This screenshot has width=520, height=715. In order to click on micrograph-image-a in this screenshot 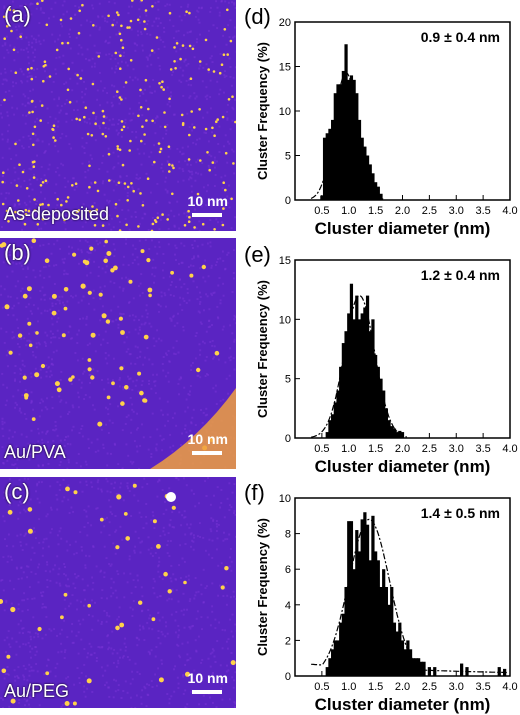, I will do `click(118, 115)`.